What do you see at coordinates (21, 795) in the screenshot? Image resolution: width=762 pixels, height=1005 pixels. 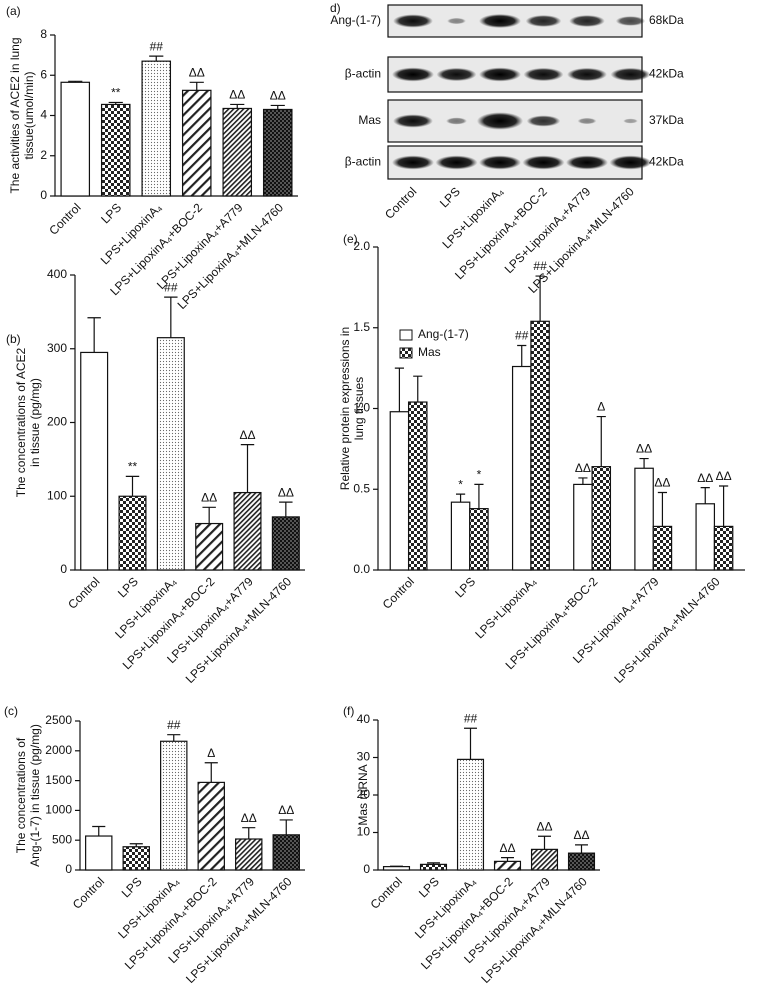 I see `y-axis-label: The concentrations of` at bounding box center [21, 795].